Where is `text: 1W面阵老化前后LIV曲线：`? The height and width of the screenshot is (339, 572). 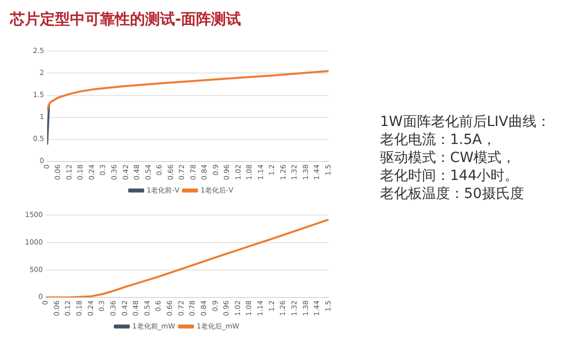 text: 1W面阵老化前后LIV曲线： is located at coordinates (465, 122).